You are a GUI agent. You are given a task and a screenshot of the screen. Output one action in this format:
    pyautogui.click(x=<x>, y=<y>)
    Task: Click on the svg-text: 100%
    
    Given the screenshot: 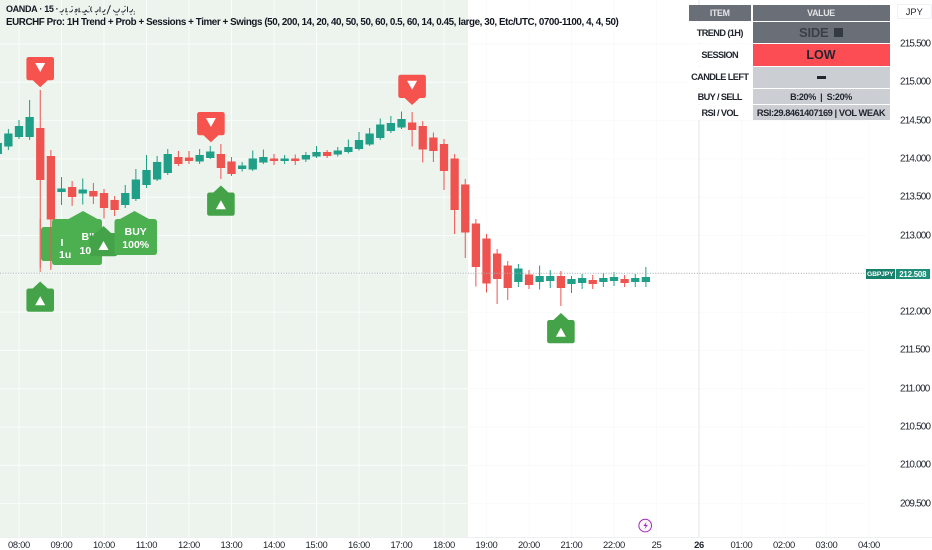 What is the action you would take?
    pyautogui.click(x=136, y=245)
    